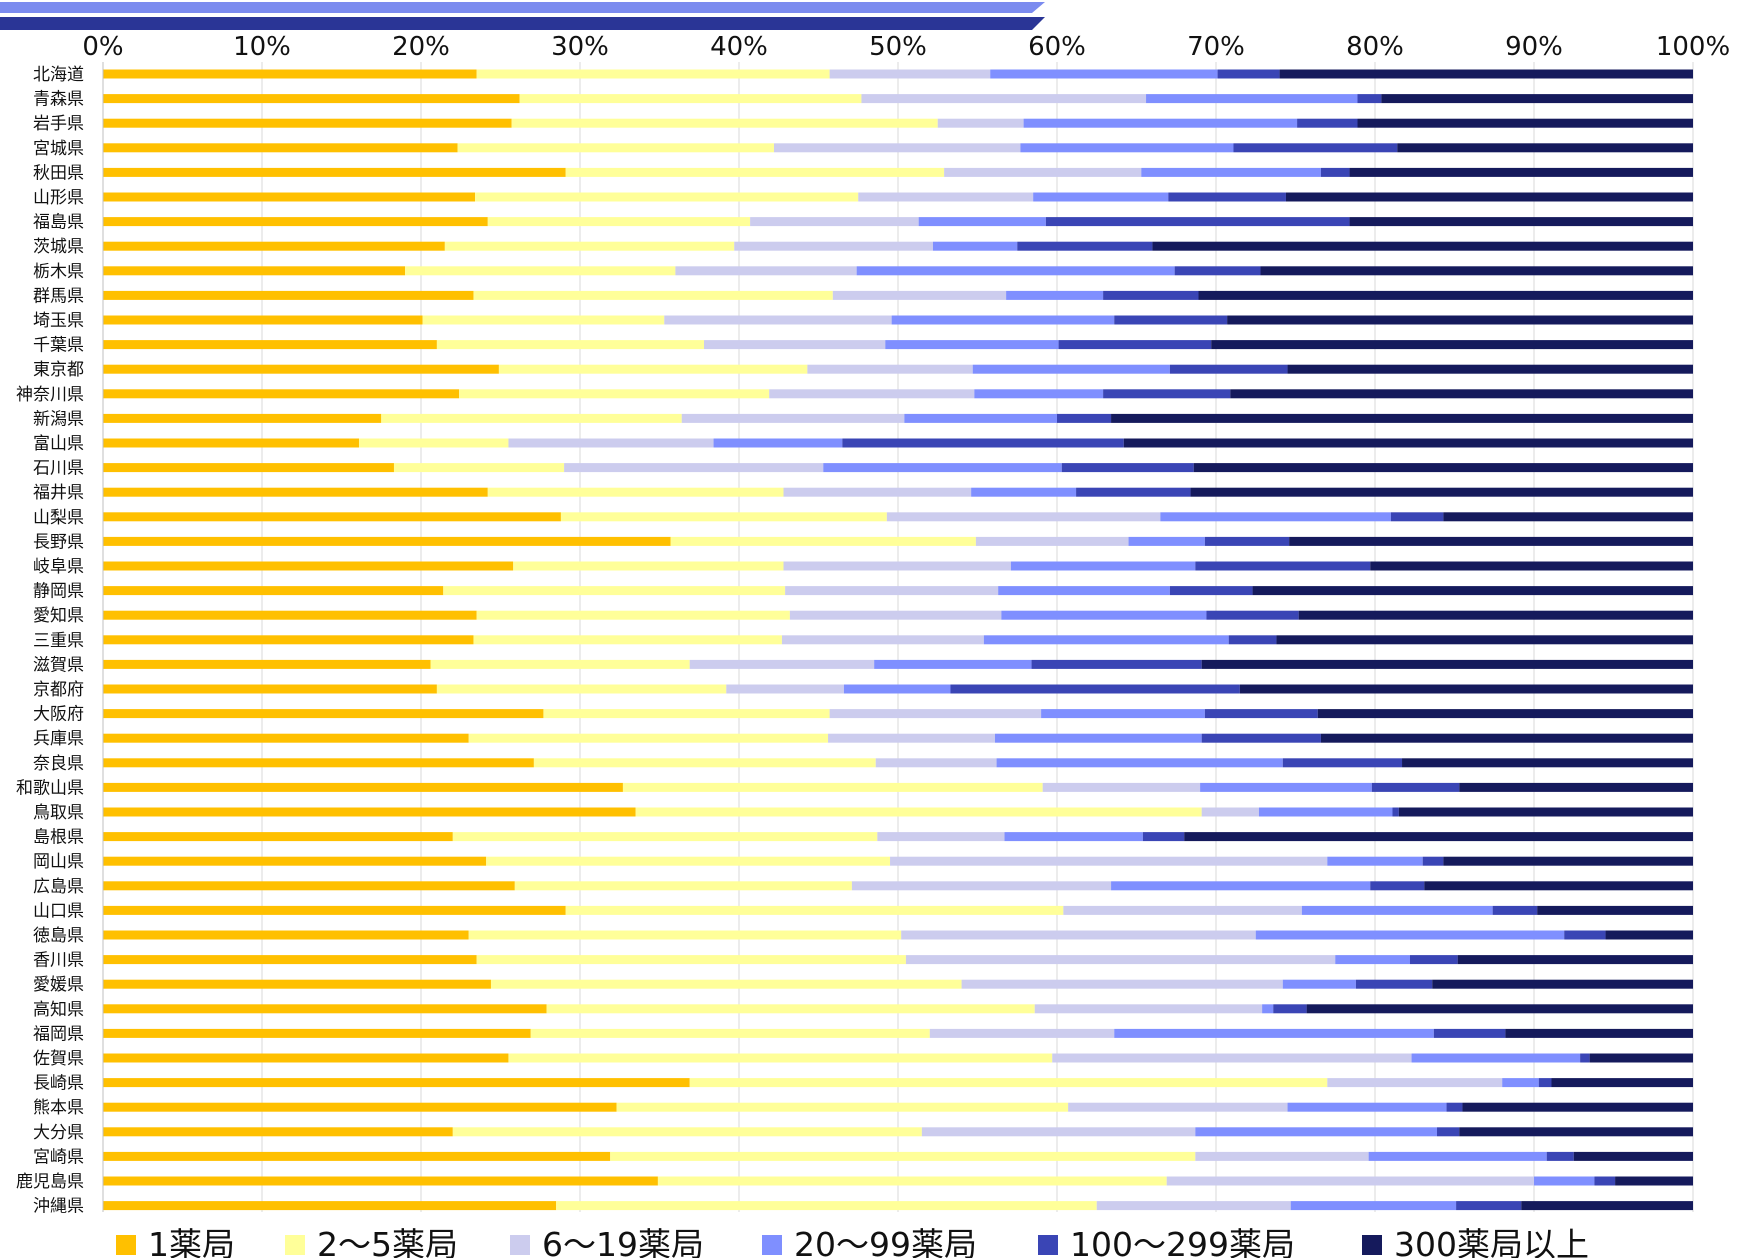  I want to click on category-label: 愛媛県, so click(58, 985).